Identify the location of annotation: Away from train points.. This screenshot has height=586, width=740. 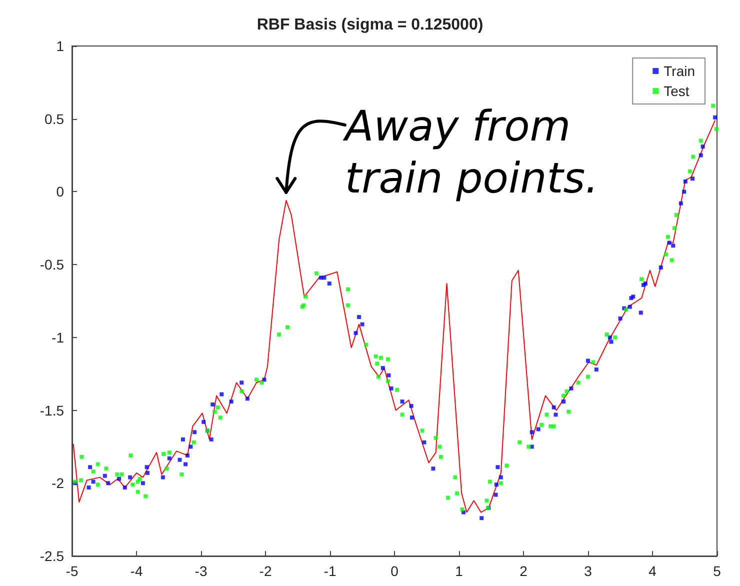
(470, 152).